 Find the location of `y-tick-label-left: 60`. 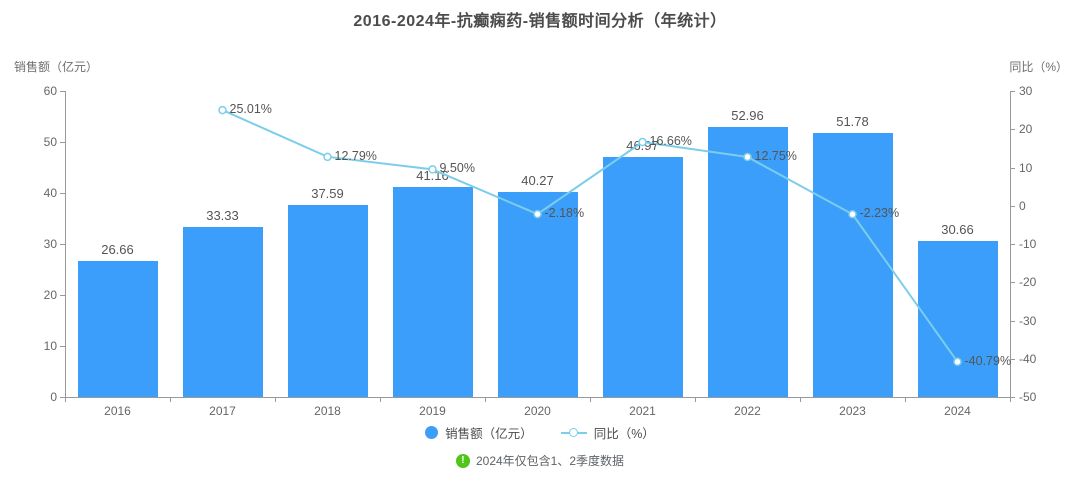

y-tick-label-left: 60 is located at coordinates (50, 91).